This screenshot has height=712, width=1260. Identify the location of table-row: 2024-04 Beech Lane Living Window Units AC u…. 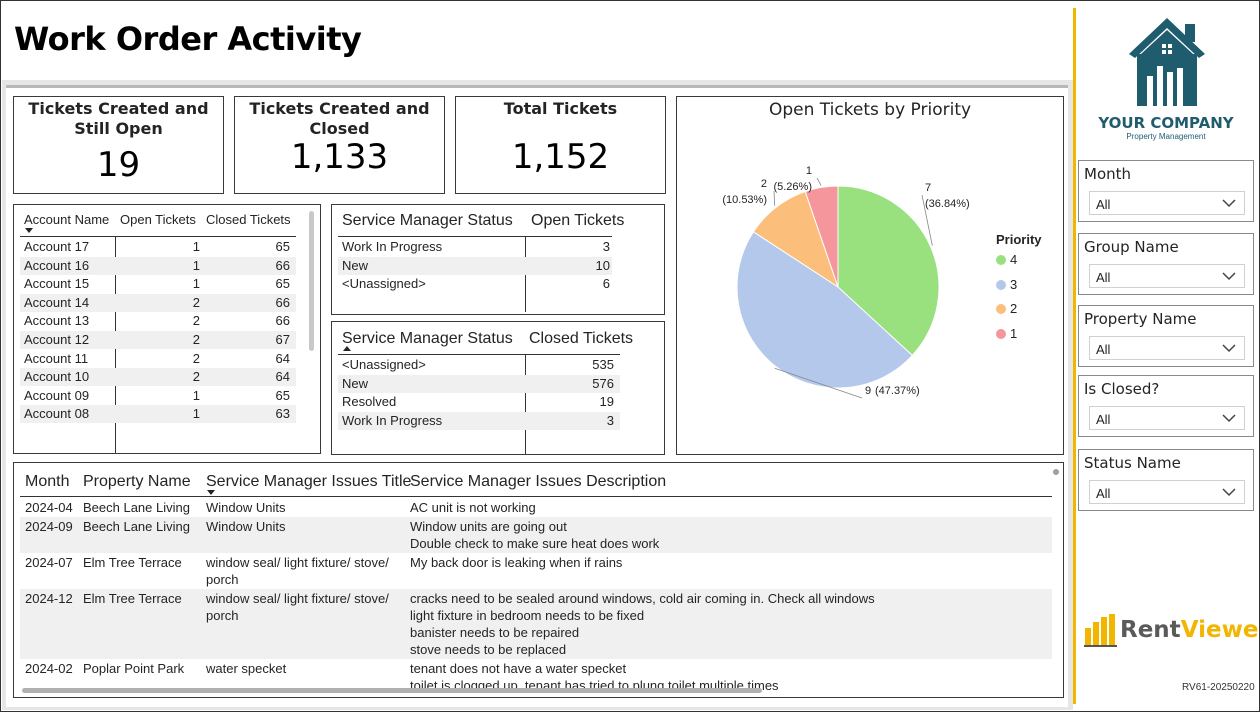
(536, 507).